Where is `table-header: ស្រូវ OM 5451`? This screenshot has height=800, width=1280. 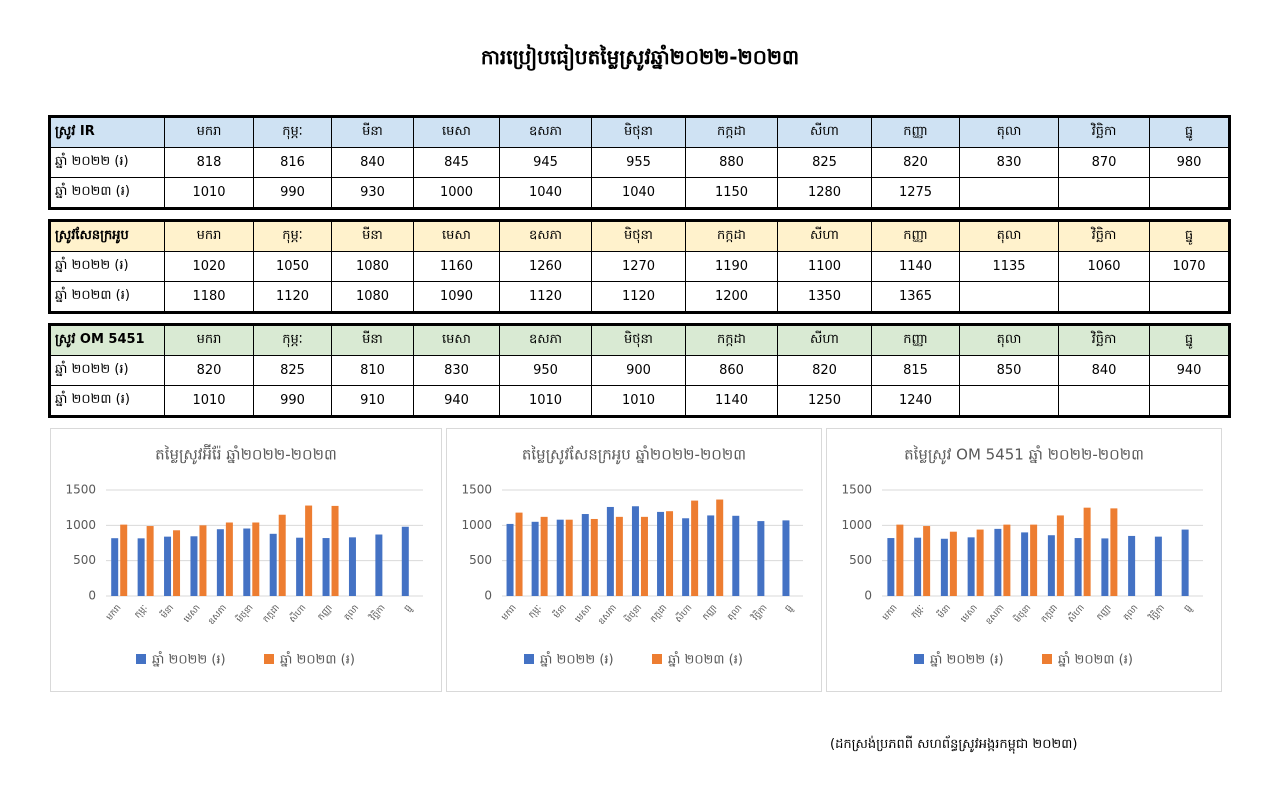
table-header: ស្រូវ OM 5451 is located at coordinates (107, 340).